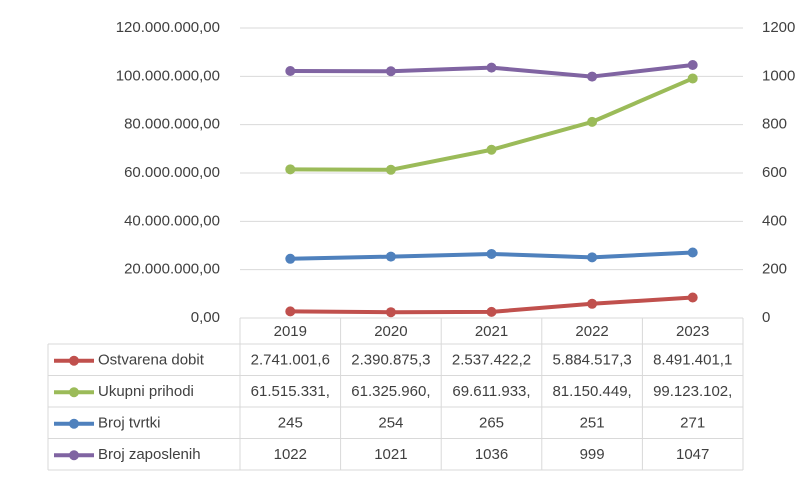 This screenshot has height=486, width=803. Describe the element at coordinates (692, 391) in the screenshot. I see `table-value: 99.123.102,` at that location.